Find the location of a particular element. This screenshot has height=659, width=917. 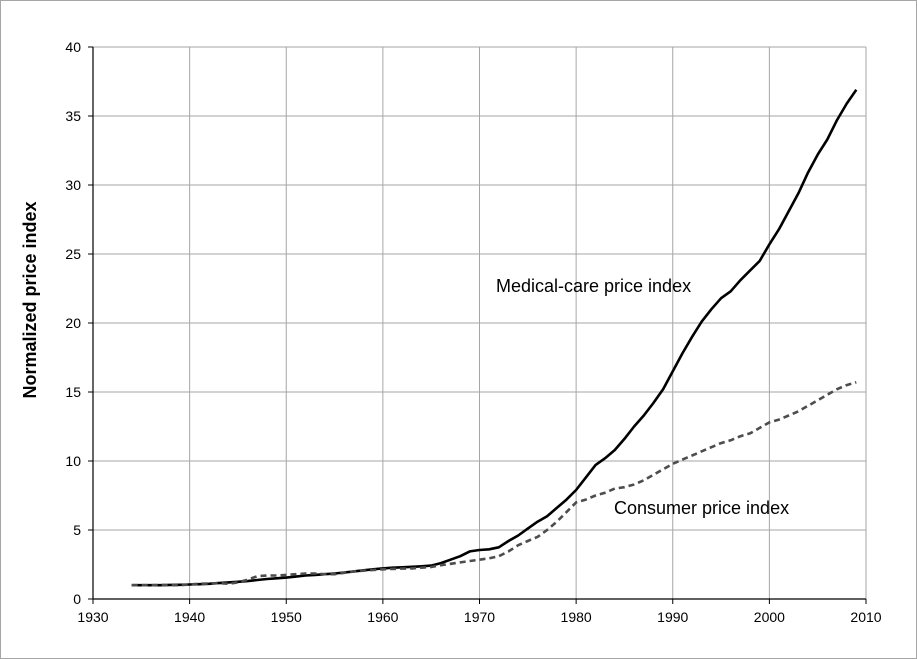

x-tick-label-1930: 1930 is located at coordinates (92, 617).